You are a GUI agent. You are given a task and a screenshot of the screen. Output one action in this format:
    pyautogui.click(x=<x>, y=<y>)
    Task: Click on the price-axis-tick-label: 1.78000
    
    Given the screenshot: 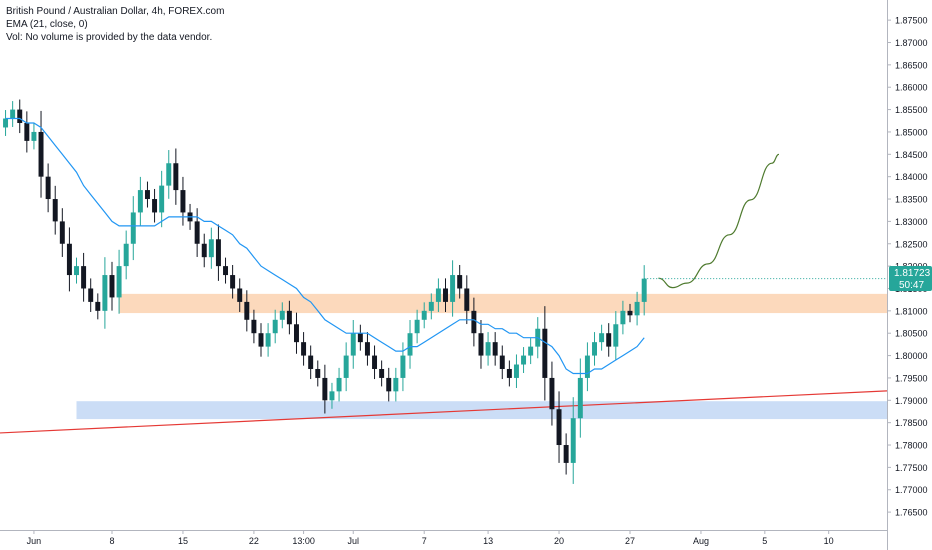 What is the action you would take?
    pyautogui.click(x=911, y=446)
    